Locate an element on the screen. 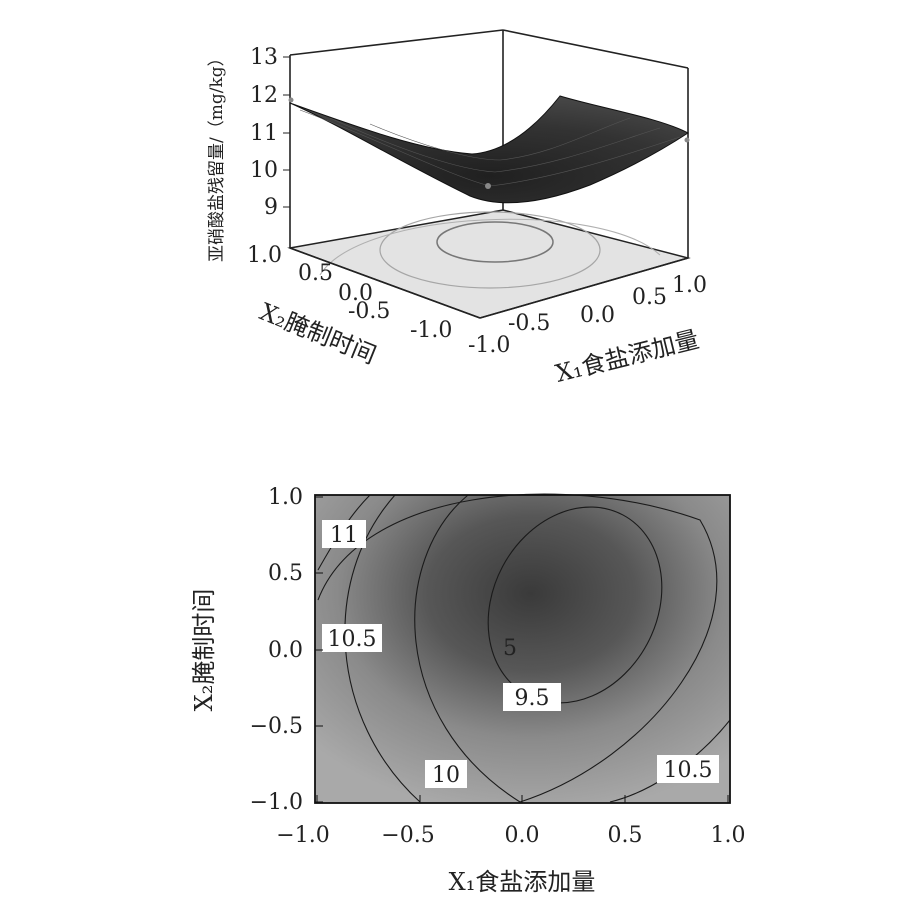  contour-x-tick-label: −1.0 is located at coordinates (302, 835).